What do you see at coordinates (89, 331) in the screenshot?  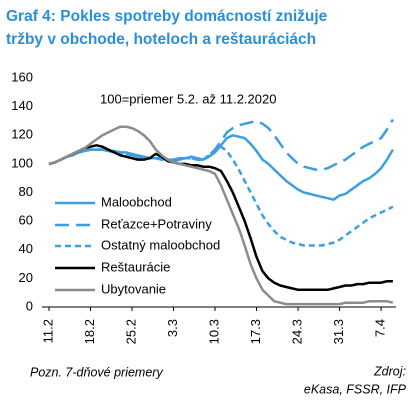 I see `x-tick-label: 18.2` at bounding box center [89, 331].